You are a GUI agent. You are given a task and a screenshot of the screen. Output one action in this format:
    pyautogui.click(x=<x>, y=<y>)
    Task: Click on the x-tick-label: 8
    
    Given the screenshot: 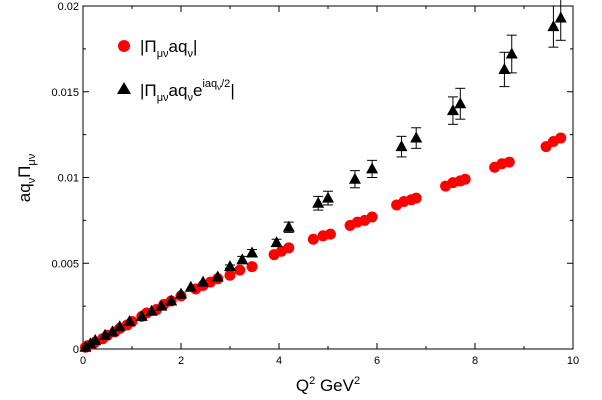 What is the action you would take?
    pyautogui.click(x=475, y=361)
    